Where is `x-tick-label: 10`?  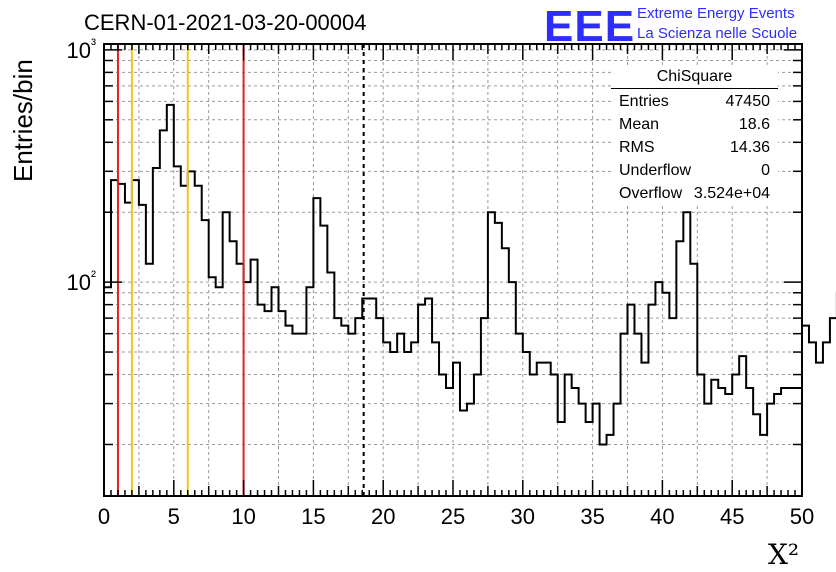 x-tick-label: 10 is located at coordinates (243, 516).